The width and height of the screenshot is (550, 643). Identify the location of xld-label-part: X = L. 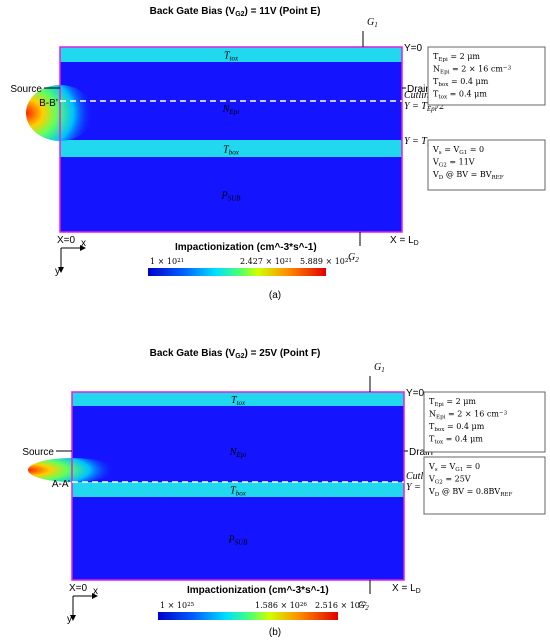
(404, 588).